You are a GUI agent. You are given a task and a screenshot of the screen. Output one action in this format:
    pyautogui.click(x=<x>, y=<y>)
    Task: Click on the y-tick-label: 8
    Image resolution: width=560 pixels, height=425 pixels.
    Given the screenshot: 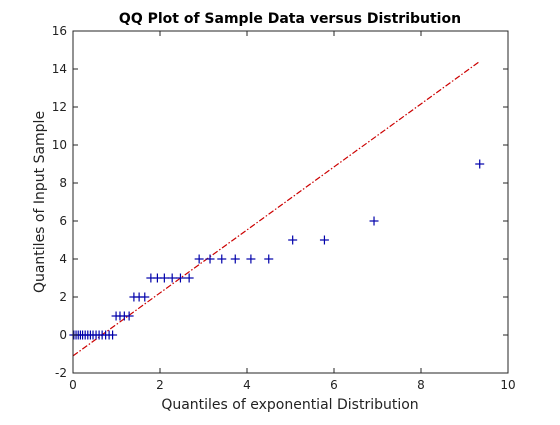 What is the action you would take?
    pyautogui.click(x=63, y=183)
    